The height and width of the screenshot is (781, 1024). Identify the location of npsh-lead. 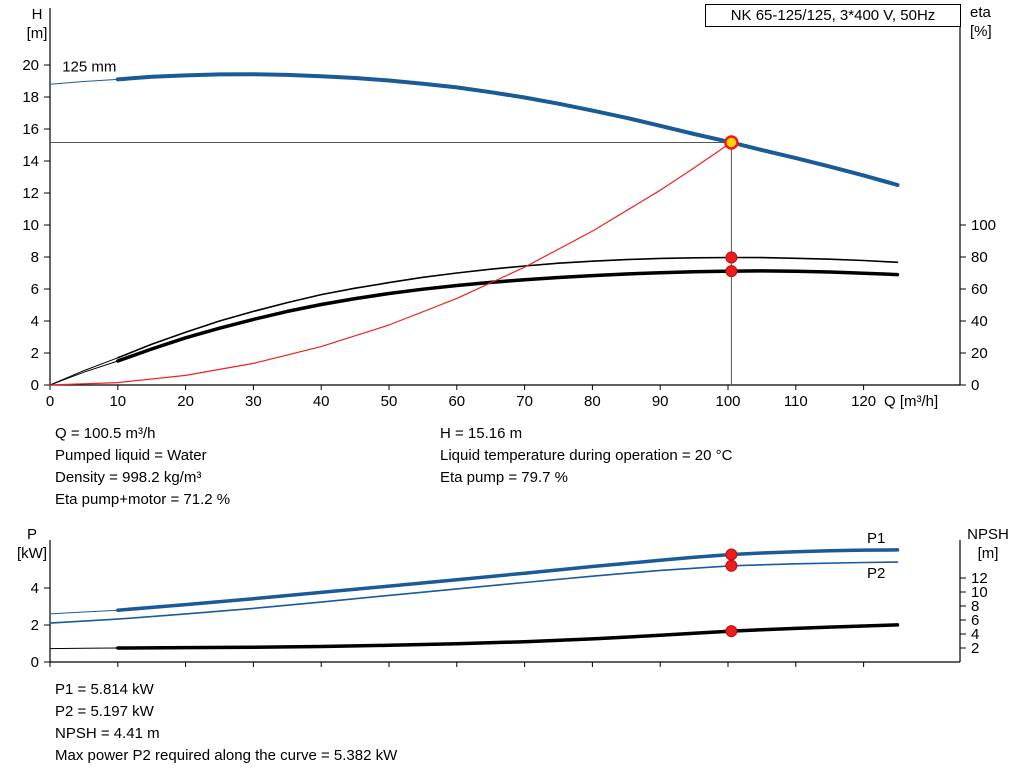
(84, 648).